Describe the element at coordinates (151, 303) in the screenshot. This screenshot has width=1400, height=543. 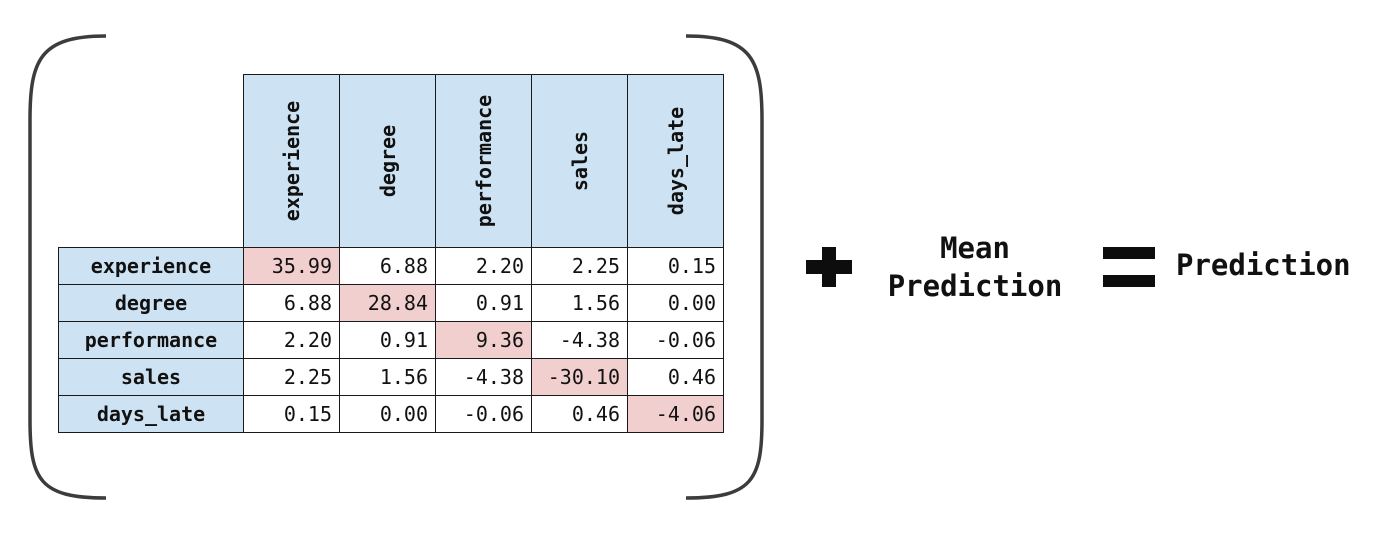
I see `row-header: degree` at that location.